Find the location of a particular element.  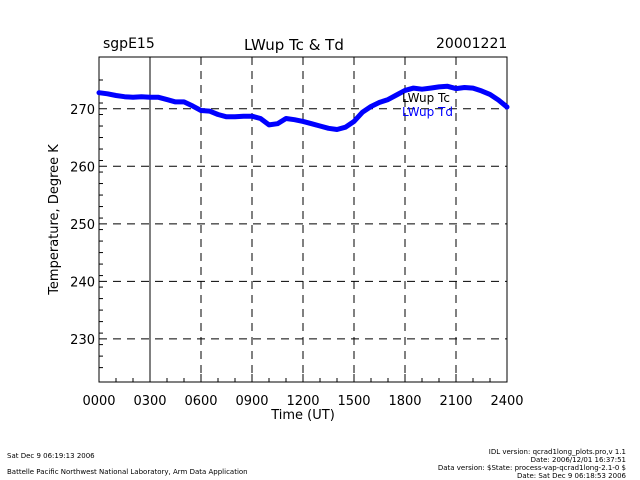

x-tick-label: 0600 is located at coordinates (200, 401).